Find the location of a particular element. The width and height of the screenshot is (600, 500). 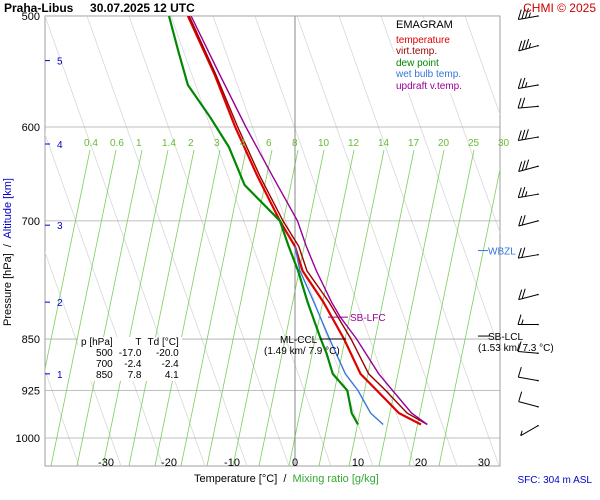

mixing-ratio-tick-label: 1 is located at coordinates (139, 143).